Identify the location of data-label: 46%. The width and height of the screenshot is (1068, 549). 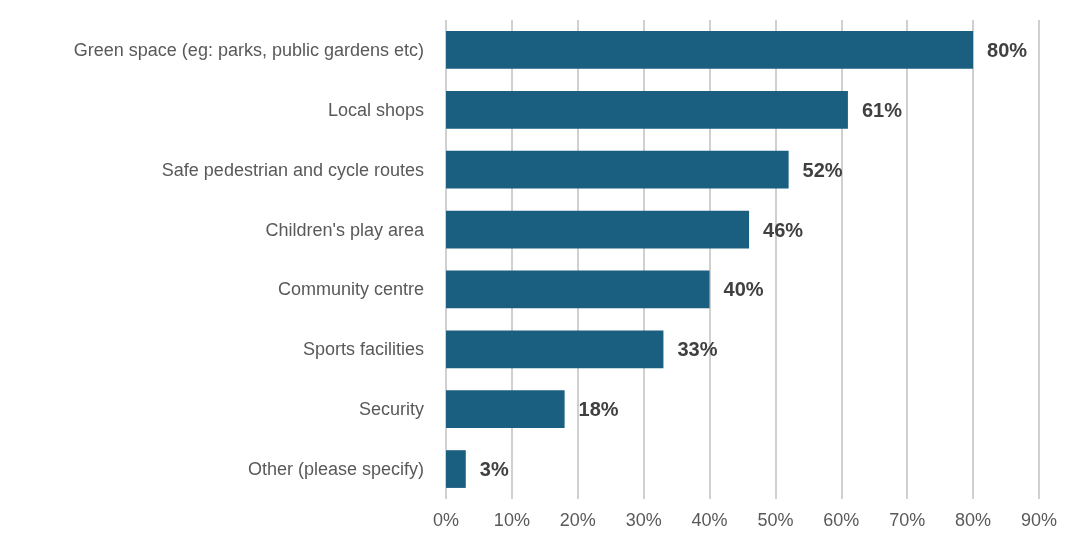
(783, 229).